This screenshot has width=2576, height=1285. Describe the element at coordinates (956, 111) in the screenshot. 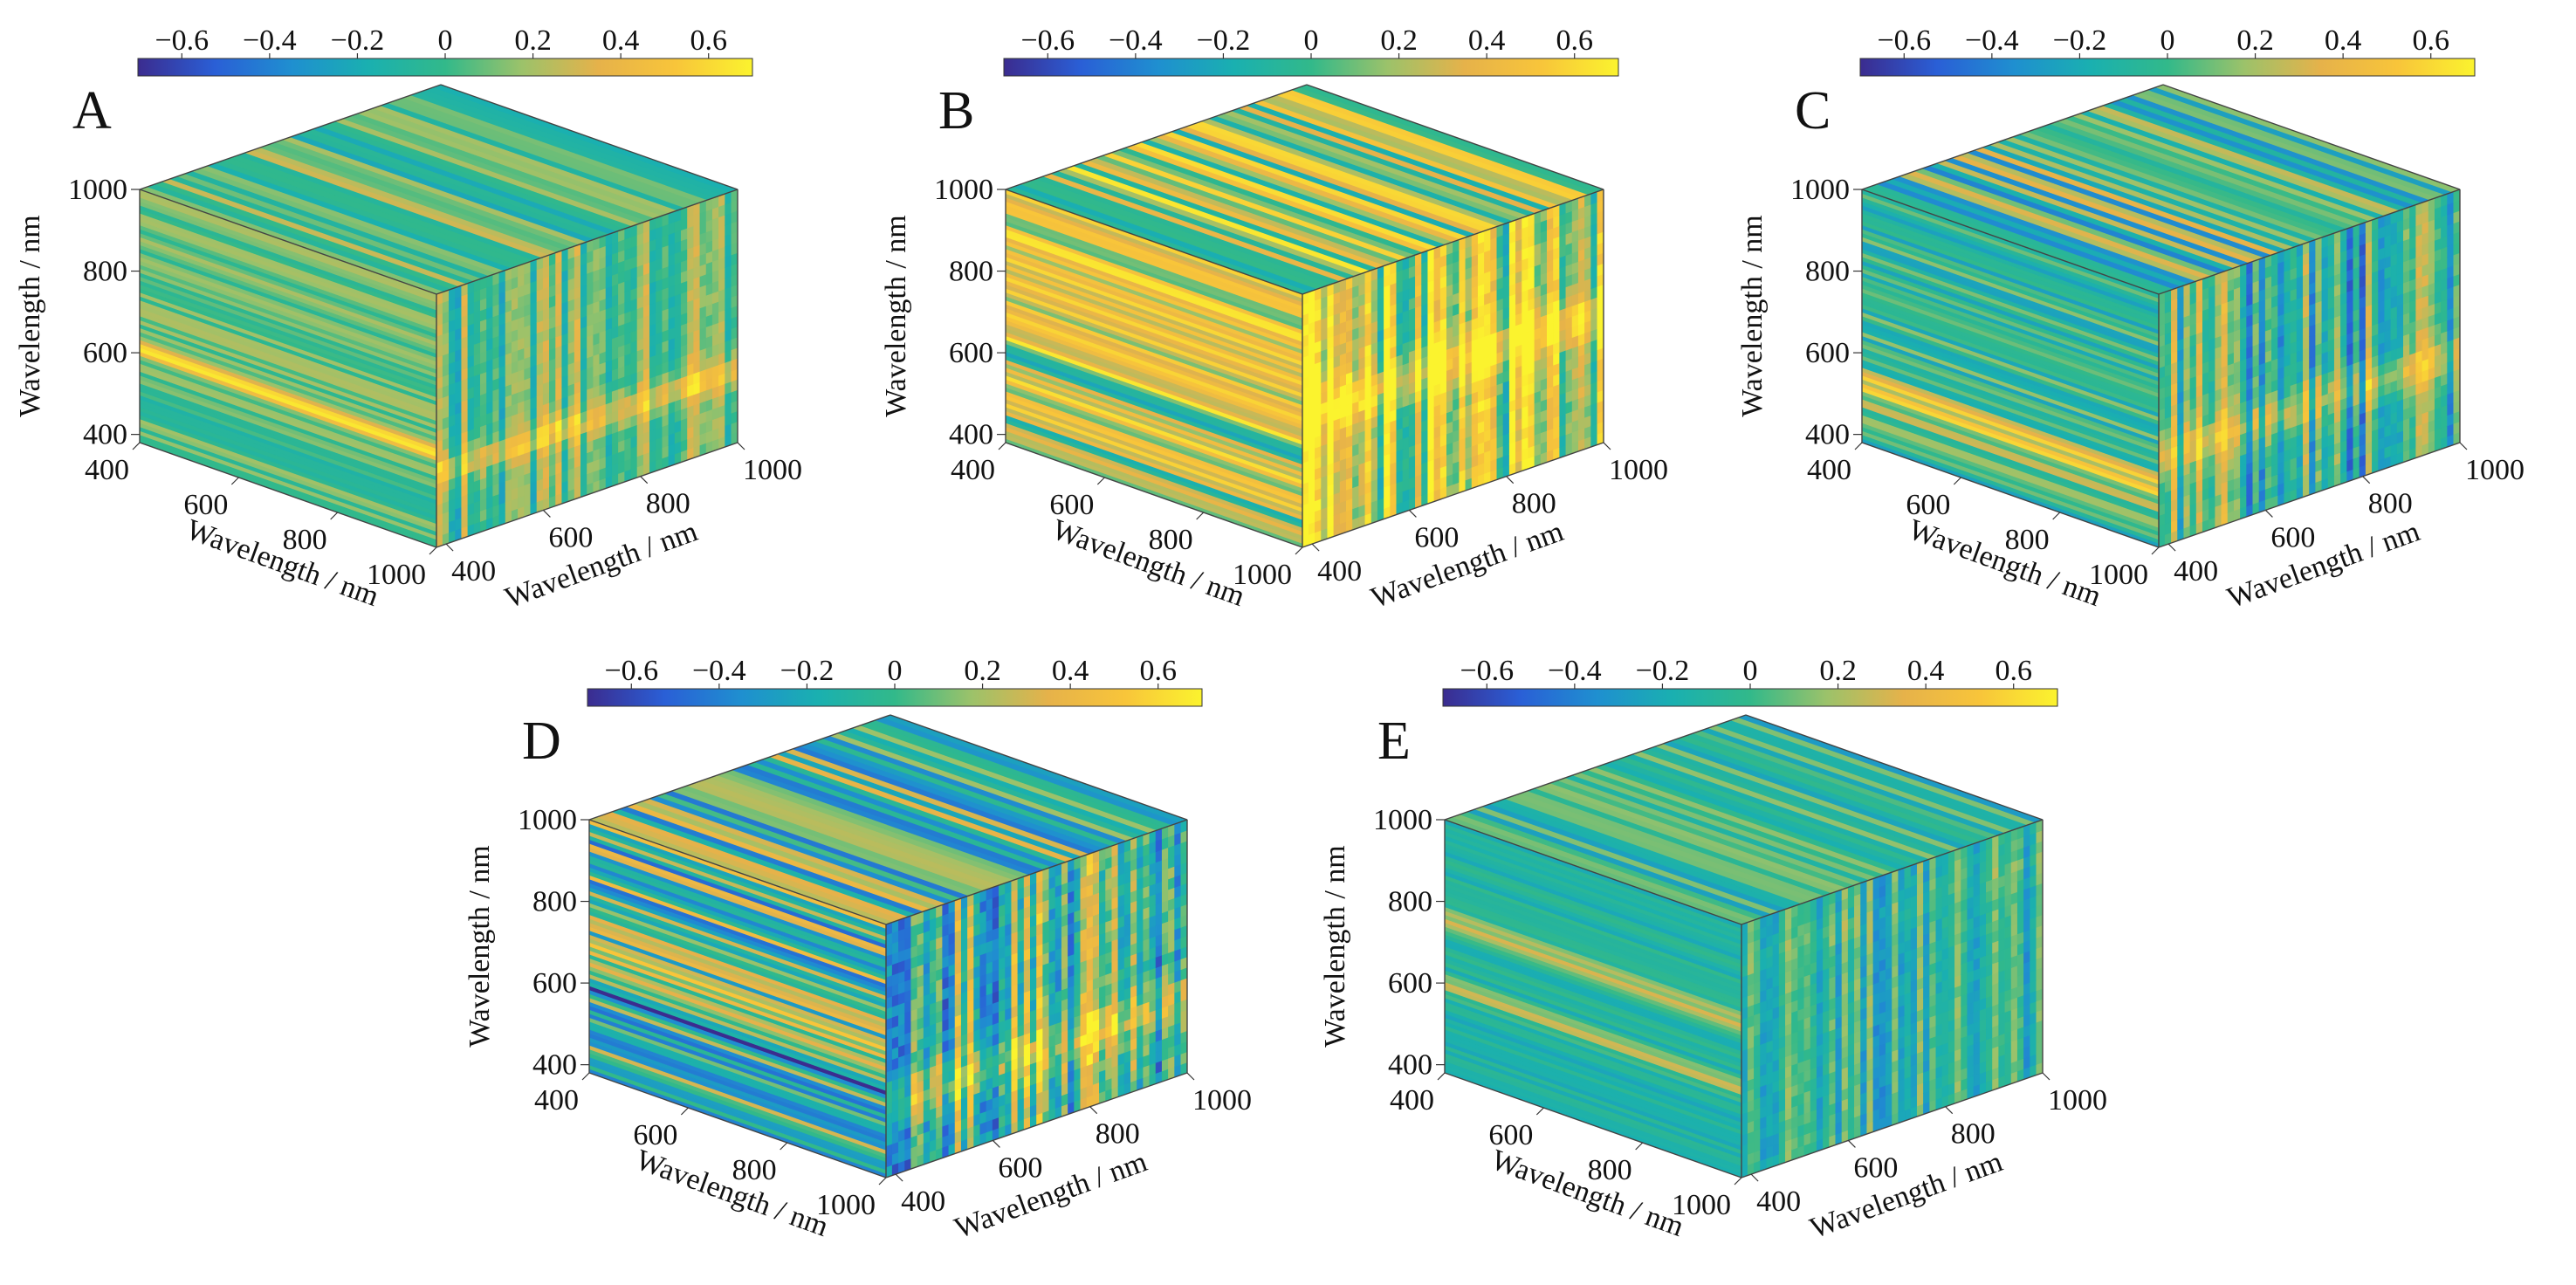

I see `panel-label: B` at that location.